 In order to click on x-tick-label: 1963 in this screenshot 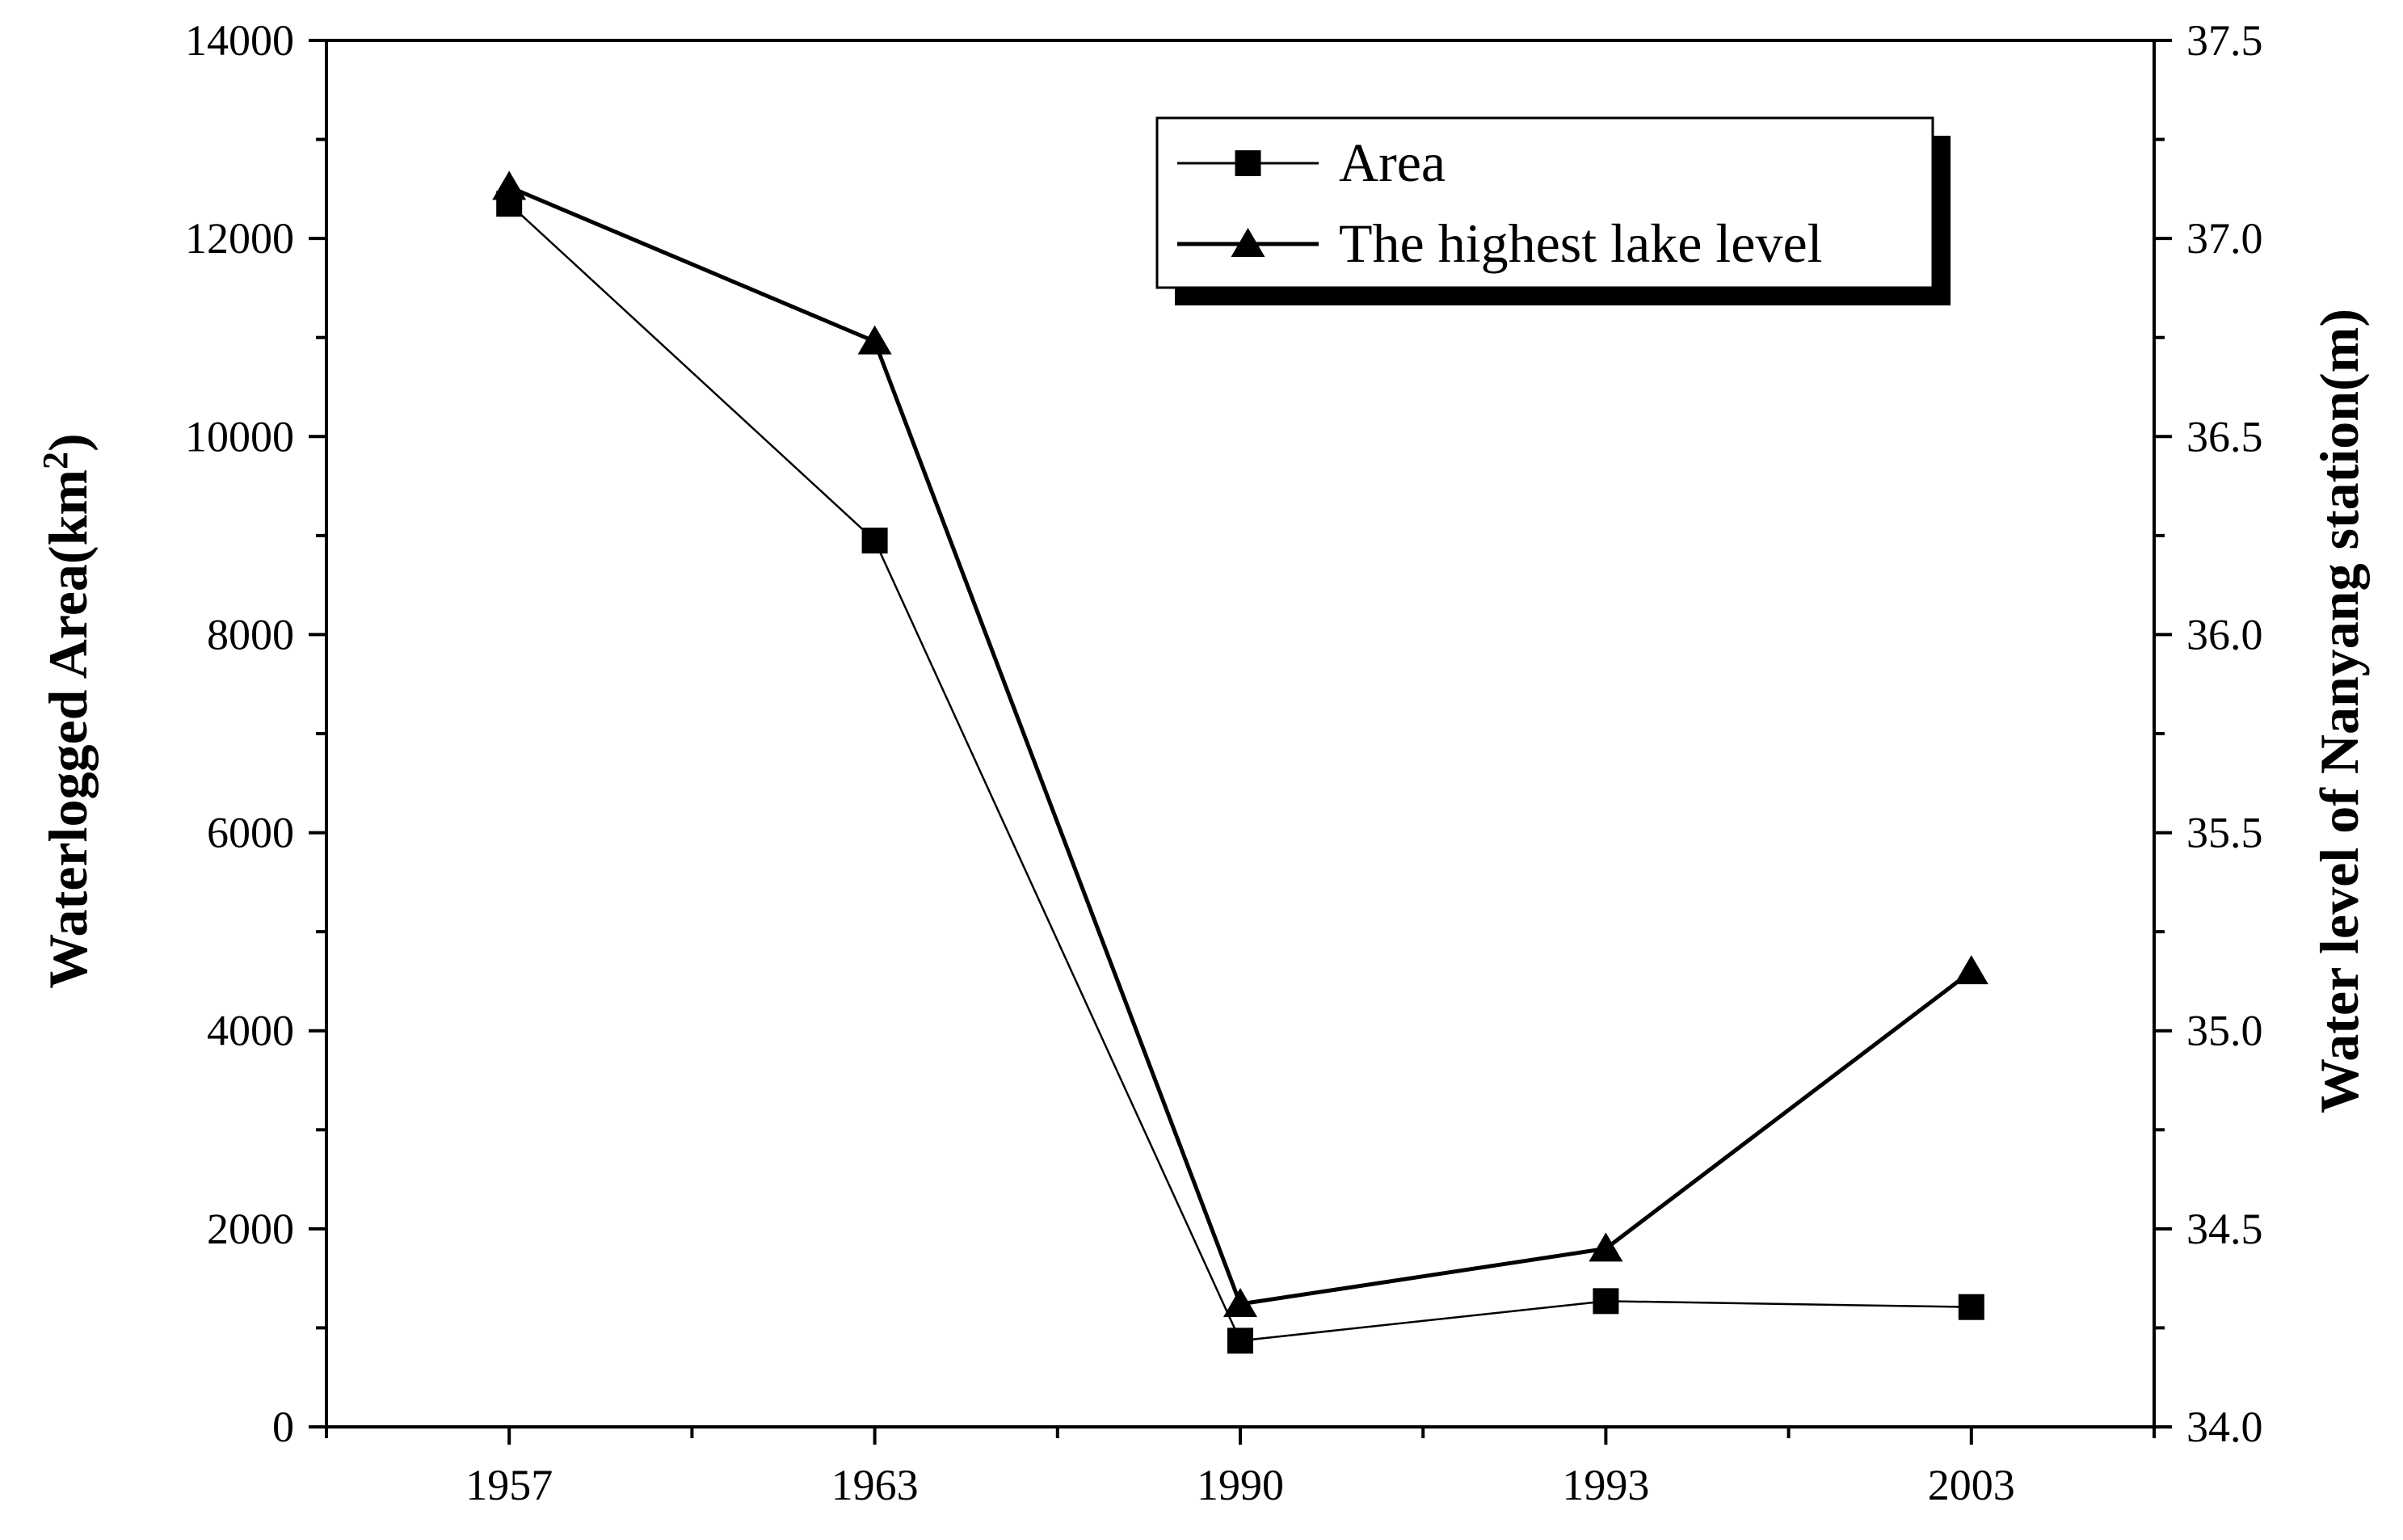, I will do `click(875, 1485)`.